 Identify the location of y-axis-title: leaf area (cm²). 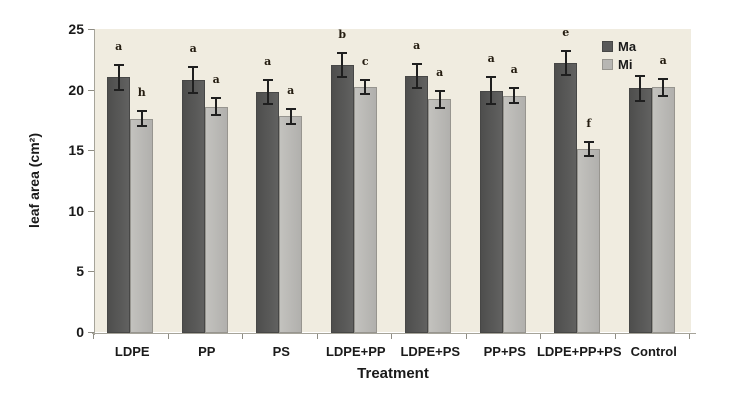
(34, 180).